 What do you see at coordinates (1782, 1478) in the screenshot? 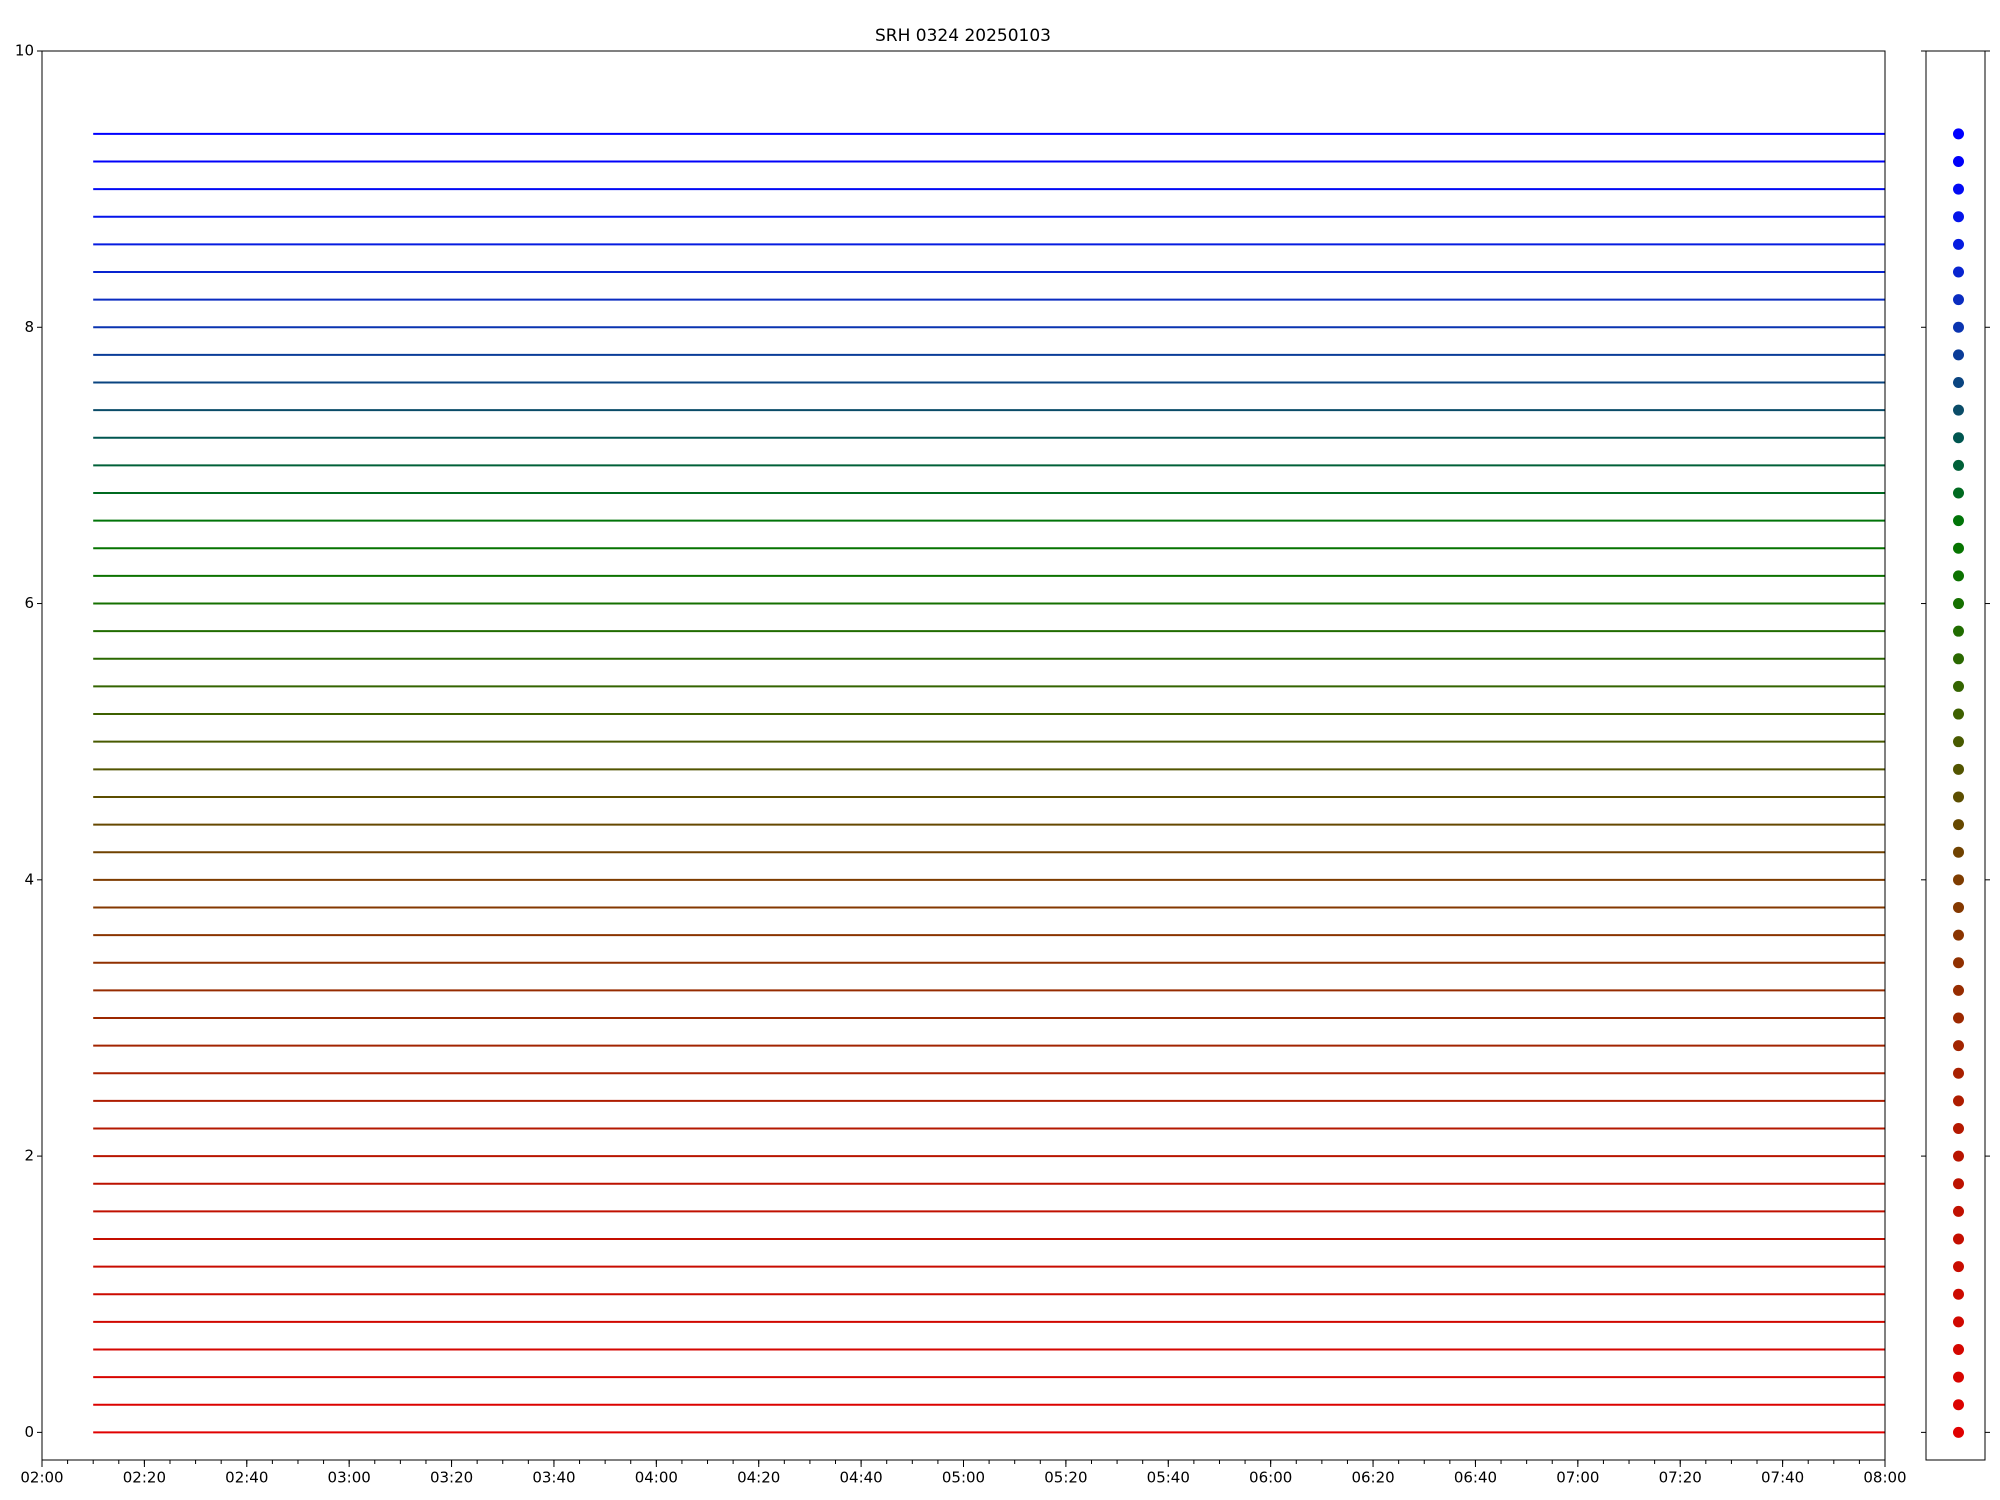
I see `x-tick-label: 07:40` at bounding box center [1782, 1478].